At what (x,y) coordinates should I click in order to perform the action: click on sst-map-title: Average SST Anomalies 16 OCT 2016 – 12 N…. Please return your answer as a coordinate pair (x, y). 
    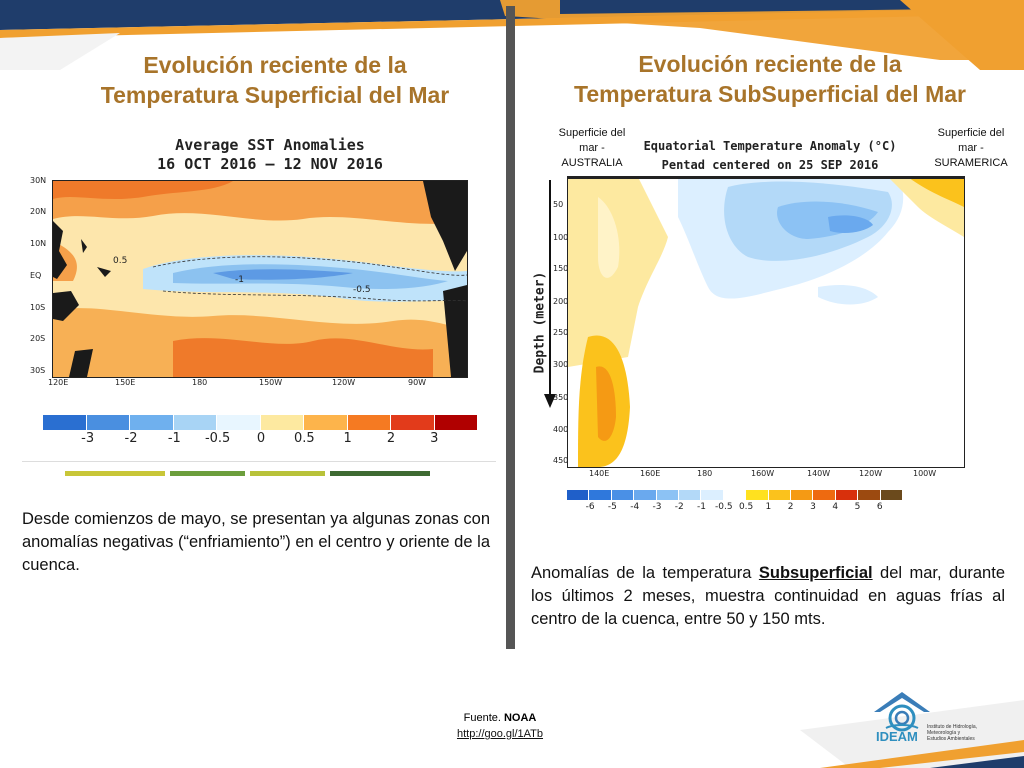
    Looking at the image, I should click on (270, 155).